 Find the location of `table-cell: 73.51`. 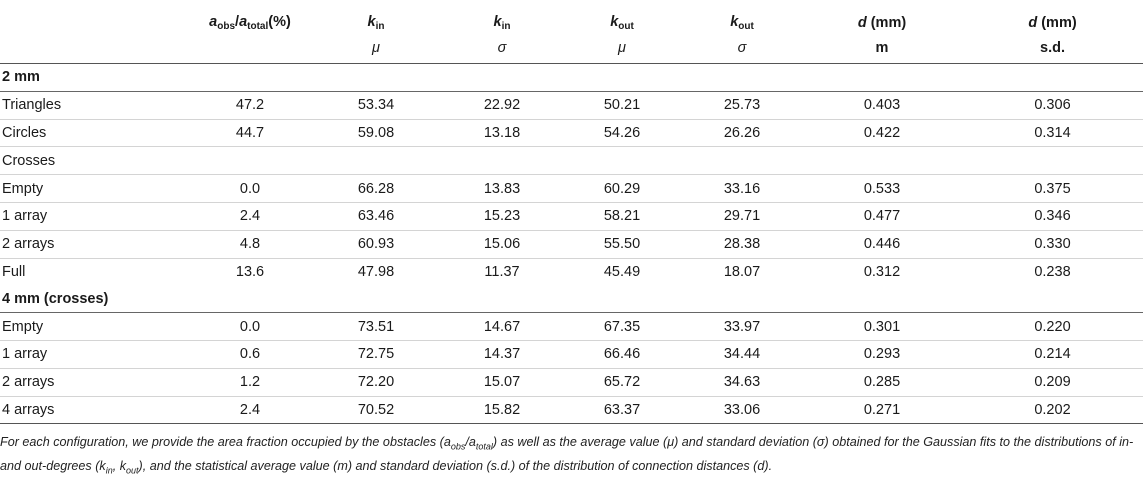

table-cell: 73.51 is located at coordinates (376, 326).